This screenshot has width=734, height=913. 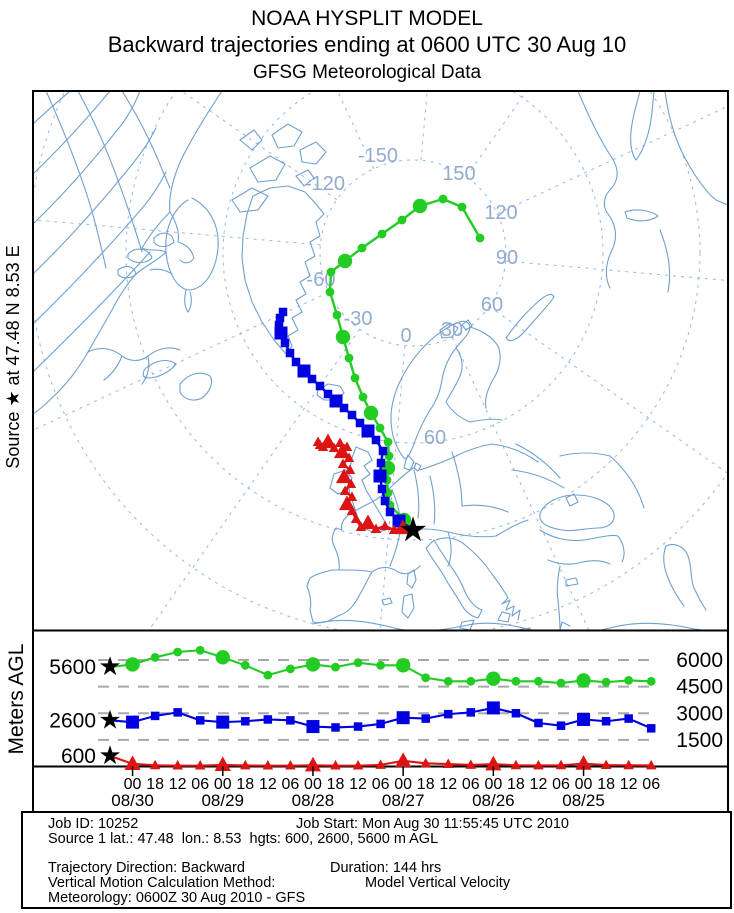 I want to click on map-corsica, so click(x=411, y=579).